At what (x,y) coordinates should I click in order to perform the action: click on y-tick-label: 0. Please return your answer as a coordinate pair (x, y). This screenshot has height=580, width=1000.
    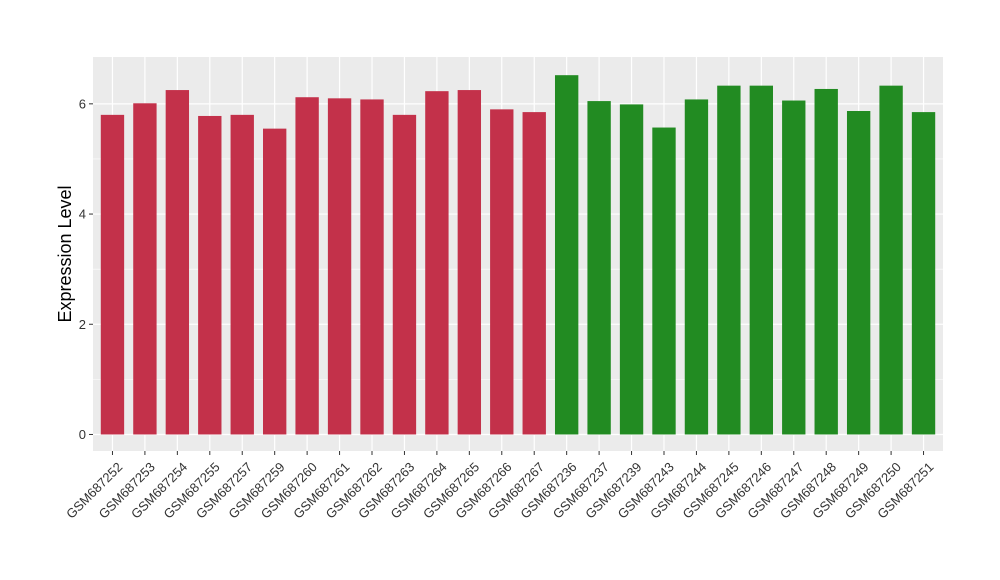
    Looking at the image, I should click on (82, 434).